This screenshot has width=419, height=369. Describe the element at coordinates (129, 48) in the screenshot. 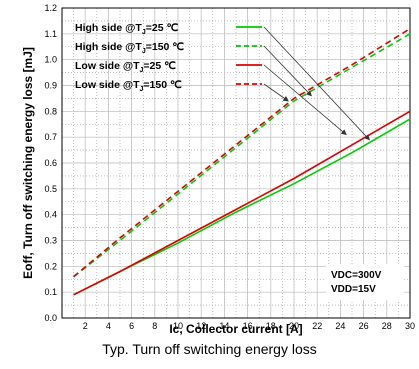

I see `legend-label-2: High side @TJ=150 ℃` at that location.